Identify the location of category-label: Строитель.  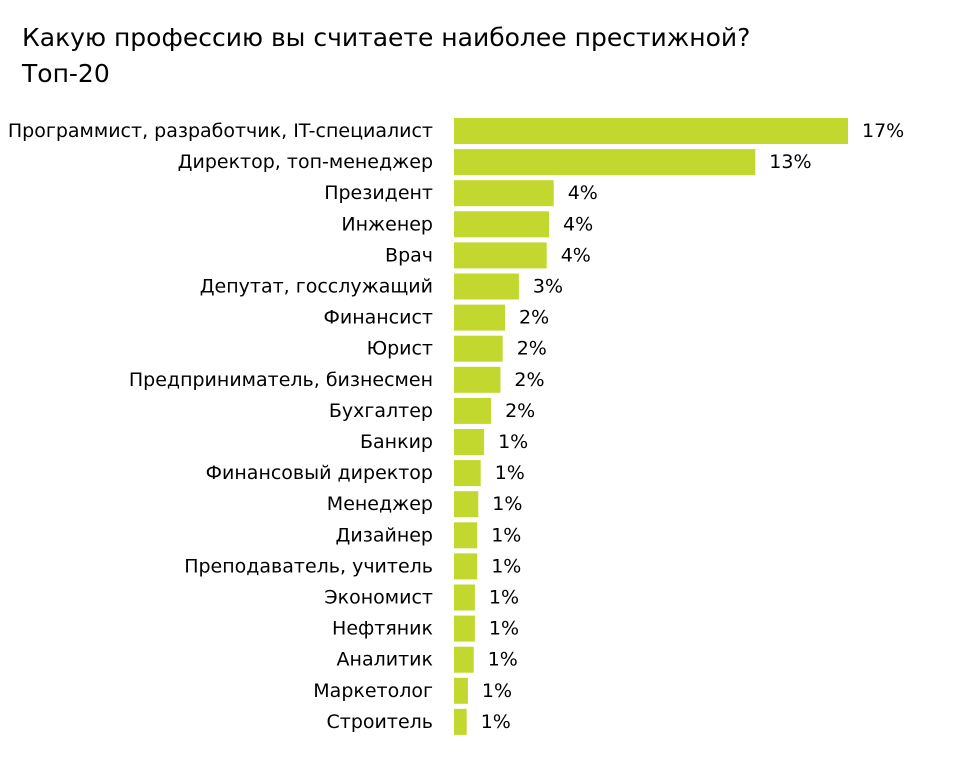
(380, 722).